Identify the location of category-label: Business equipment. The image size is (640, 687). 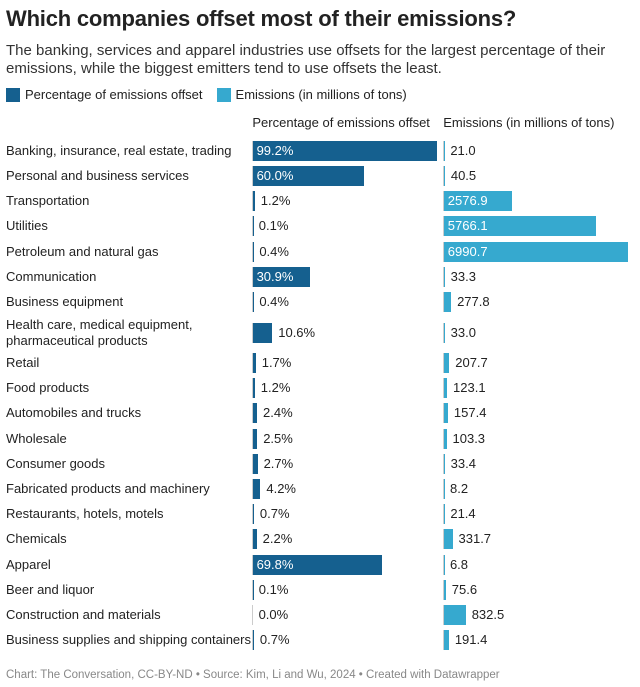
(65, 301).